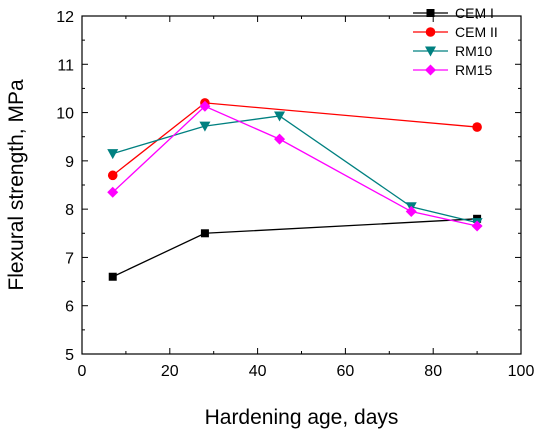  I want to click on y-axis-title: Flexural strength, MPa, so click(16, 185).